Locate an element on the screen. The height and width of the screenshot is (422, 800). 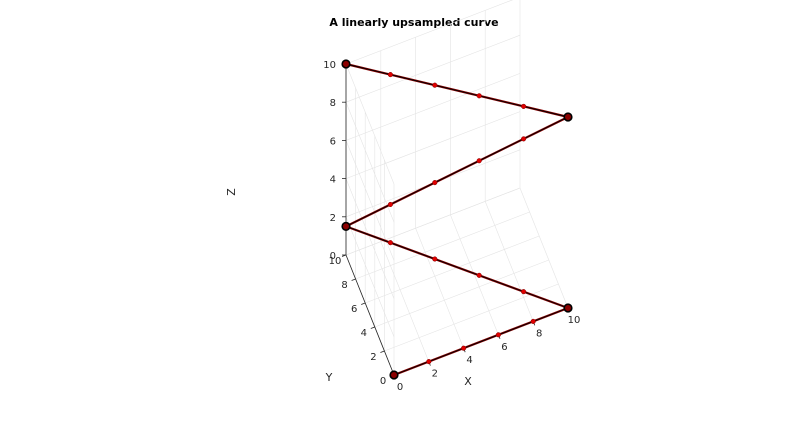
x-tick-label: 10 is located at coordinates (574, 320).